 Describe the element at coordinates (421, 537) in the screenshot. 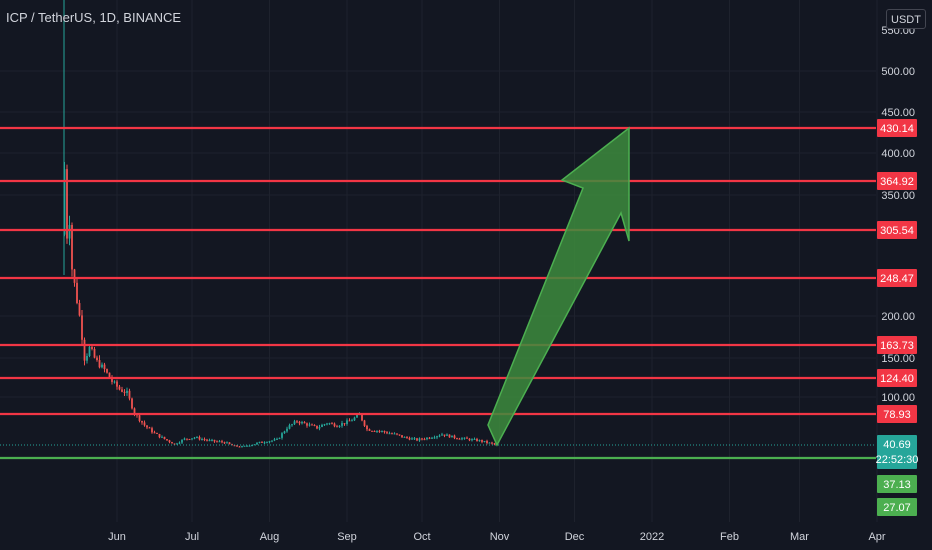

I see `x-tick-label: Oct` at that location.